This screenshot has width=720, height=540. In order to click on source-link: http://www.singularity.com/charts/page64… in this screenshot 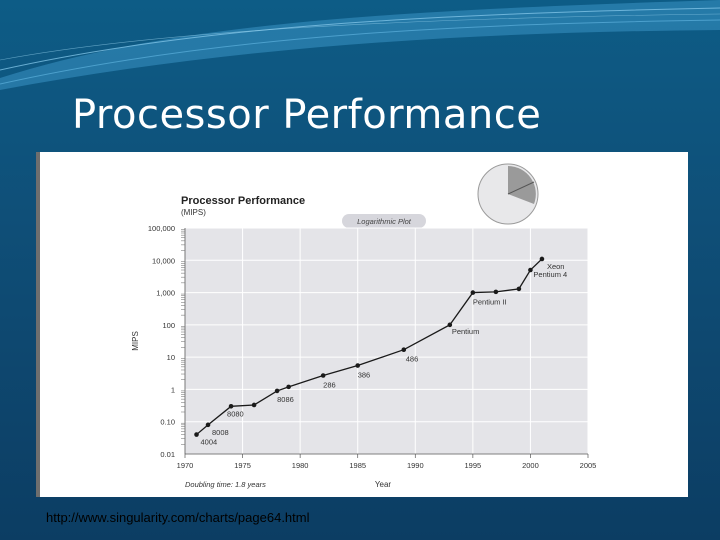, I will do `click(178, 517)`.